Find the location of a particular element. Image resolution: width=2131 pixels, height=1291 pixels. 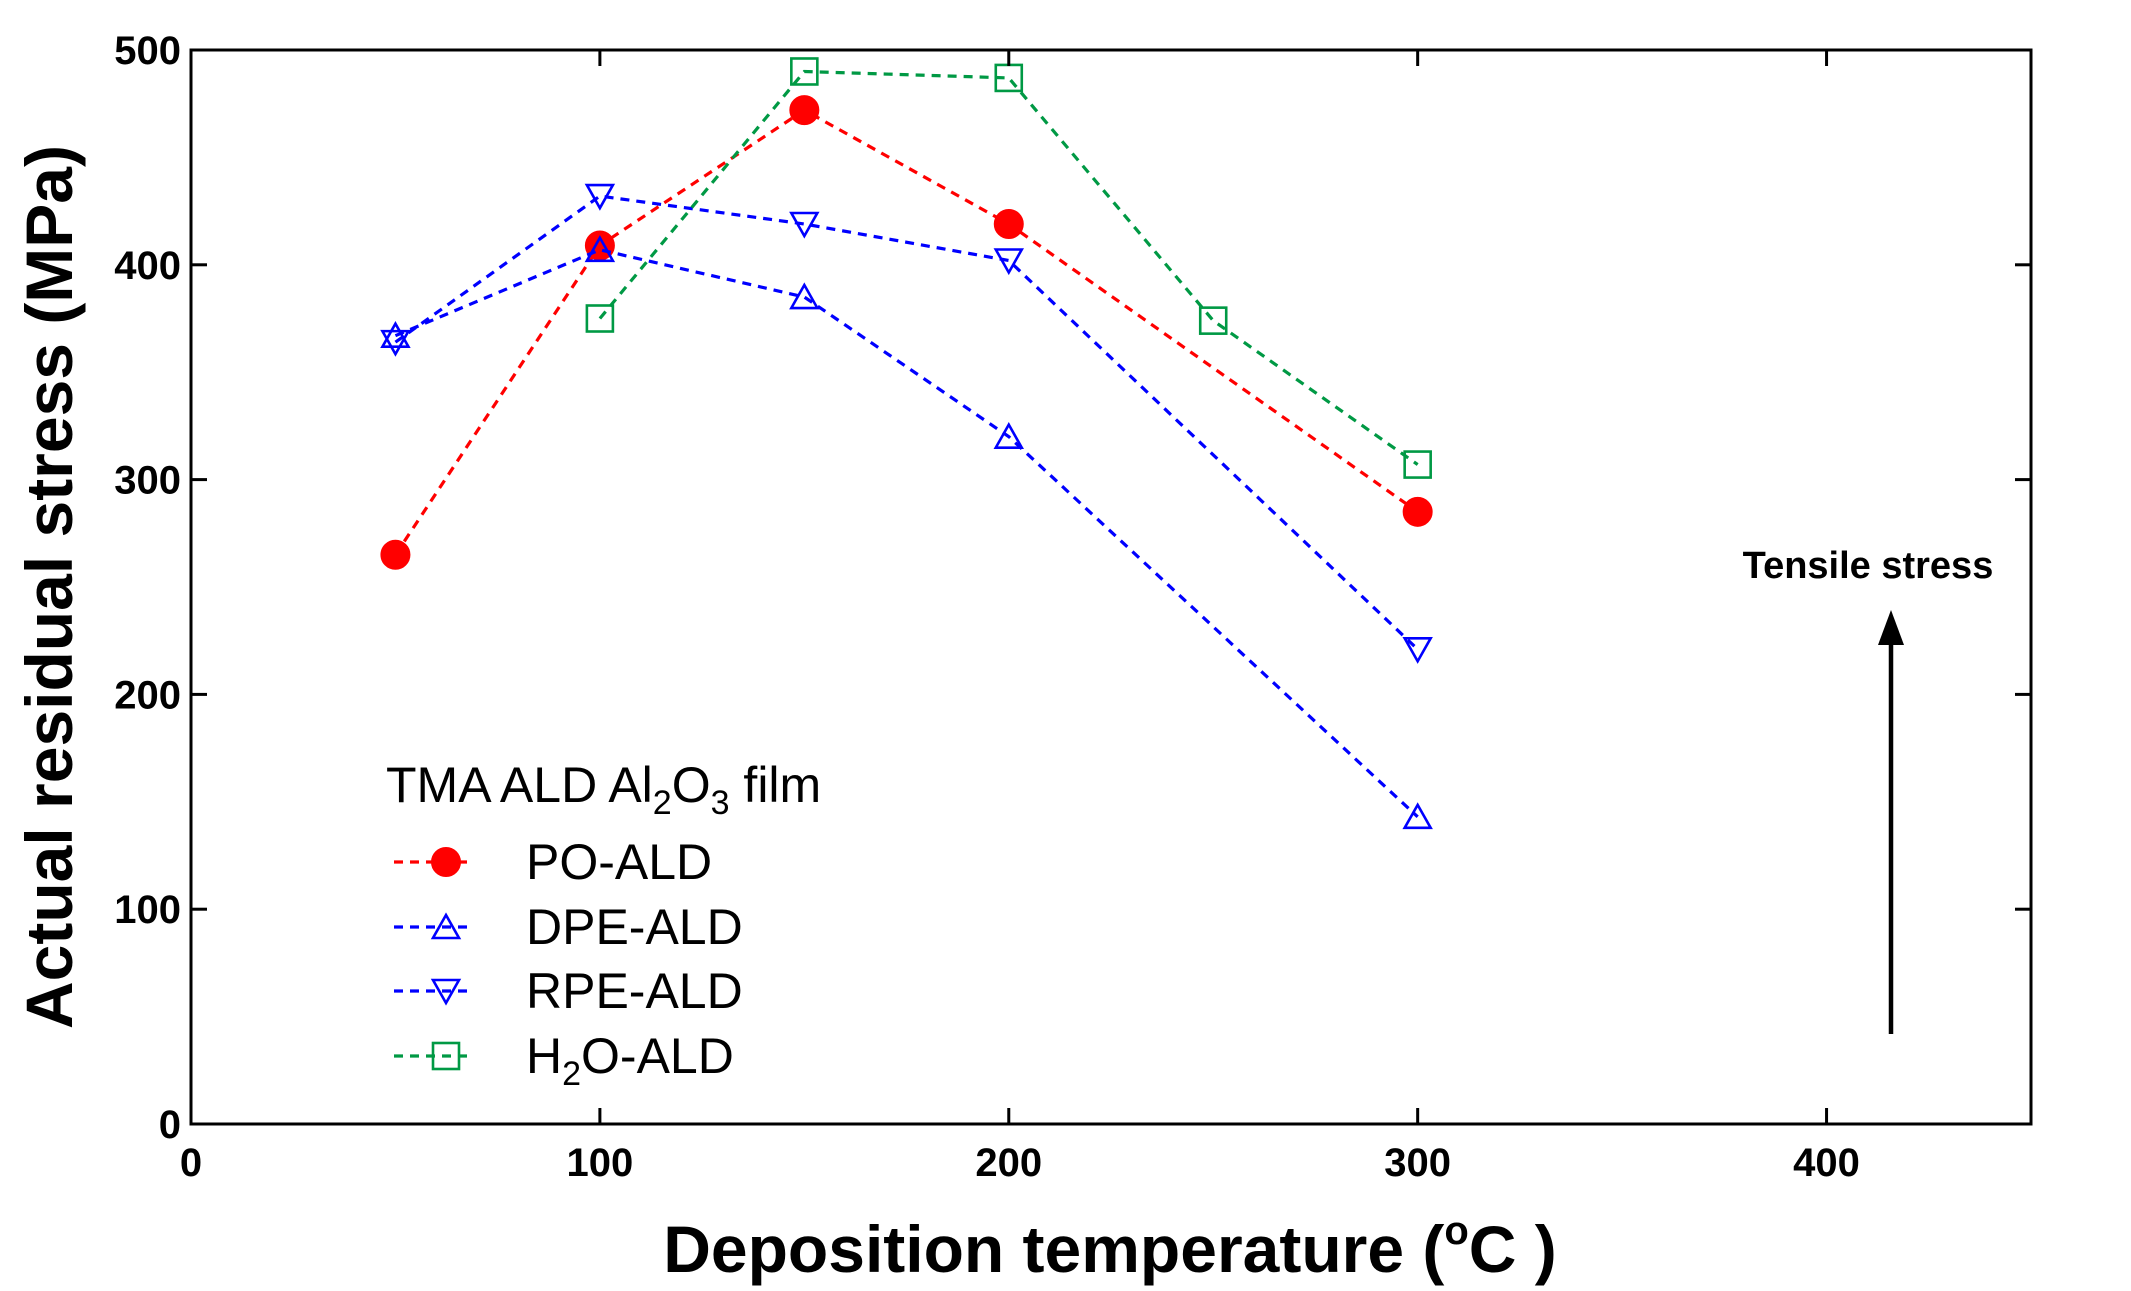

x-tick-label: 300 is located at coordinates (1417, 1163).